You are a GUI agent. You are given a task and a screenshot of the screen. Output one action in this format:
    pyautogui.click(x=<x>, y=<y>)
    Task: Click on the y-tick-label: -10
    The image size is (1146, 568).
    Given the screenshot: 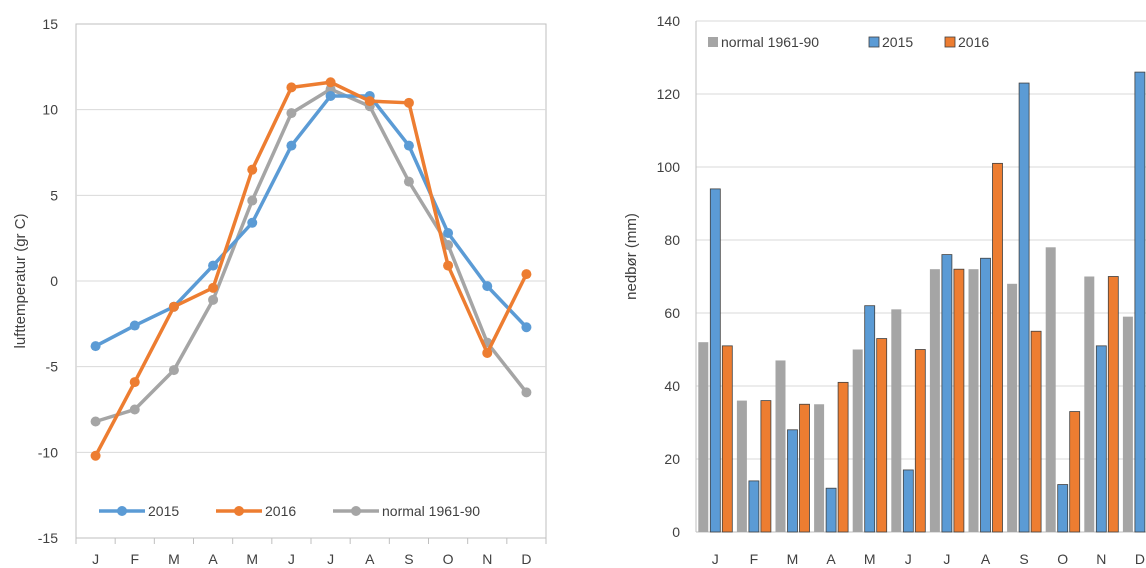 What is the action you would take?
    pyautogui.click(x=48, y=452)
    